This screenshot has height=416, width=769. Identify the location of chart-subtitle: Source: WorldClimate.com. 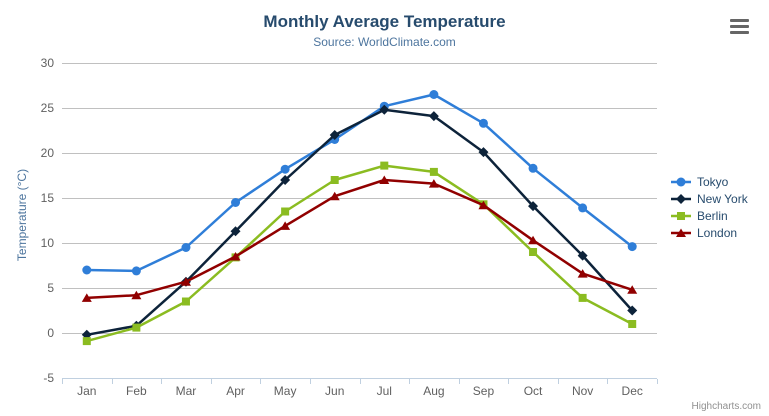
(384, 42).